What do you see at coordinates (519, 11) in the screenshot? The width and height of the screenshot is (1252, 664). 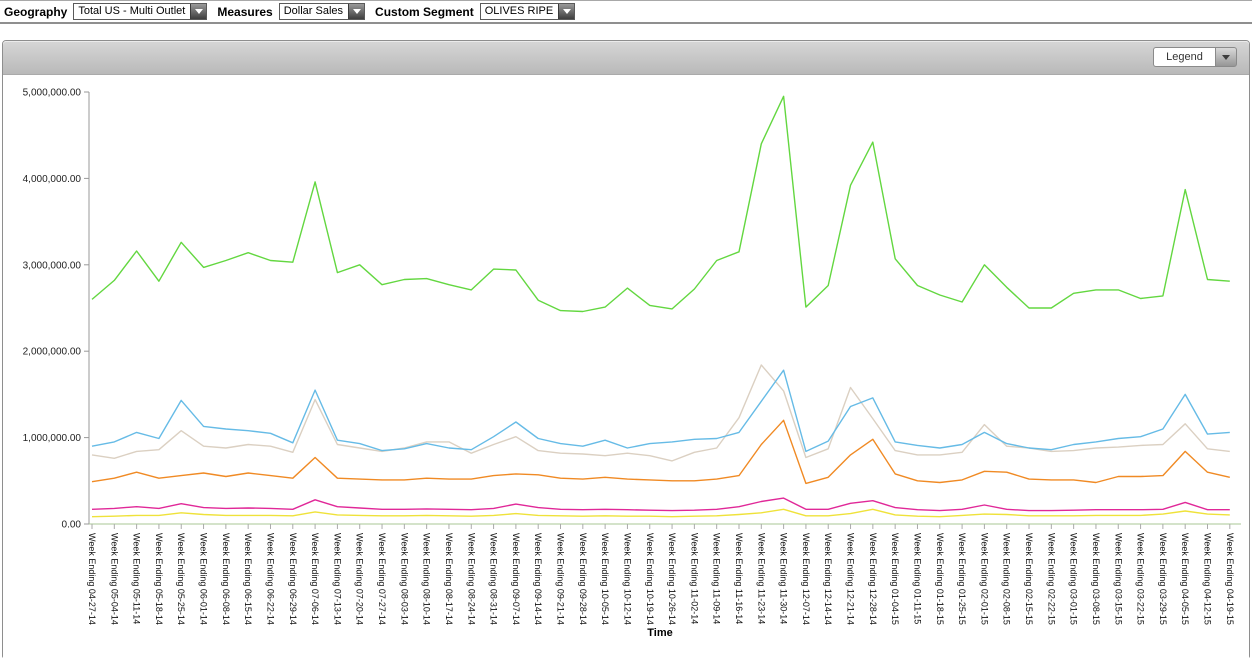 I see `custom-segment-select-value: OLIVES RIPE` at bounding box center [519, 11].